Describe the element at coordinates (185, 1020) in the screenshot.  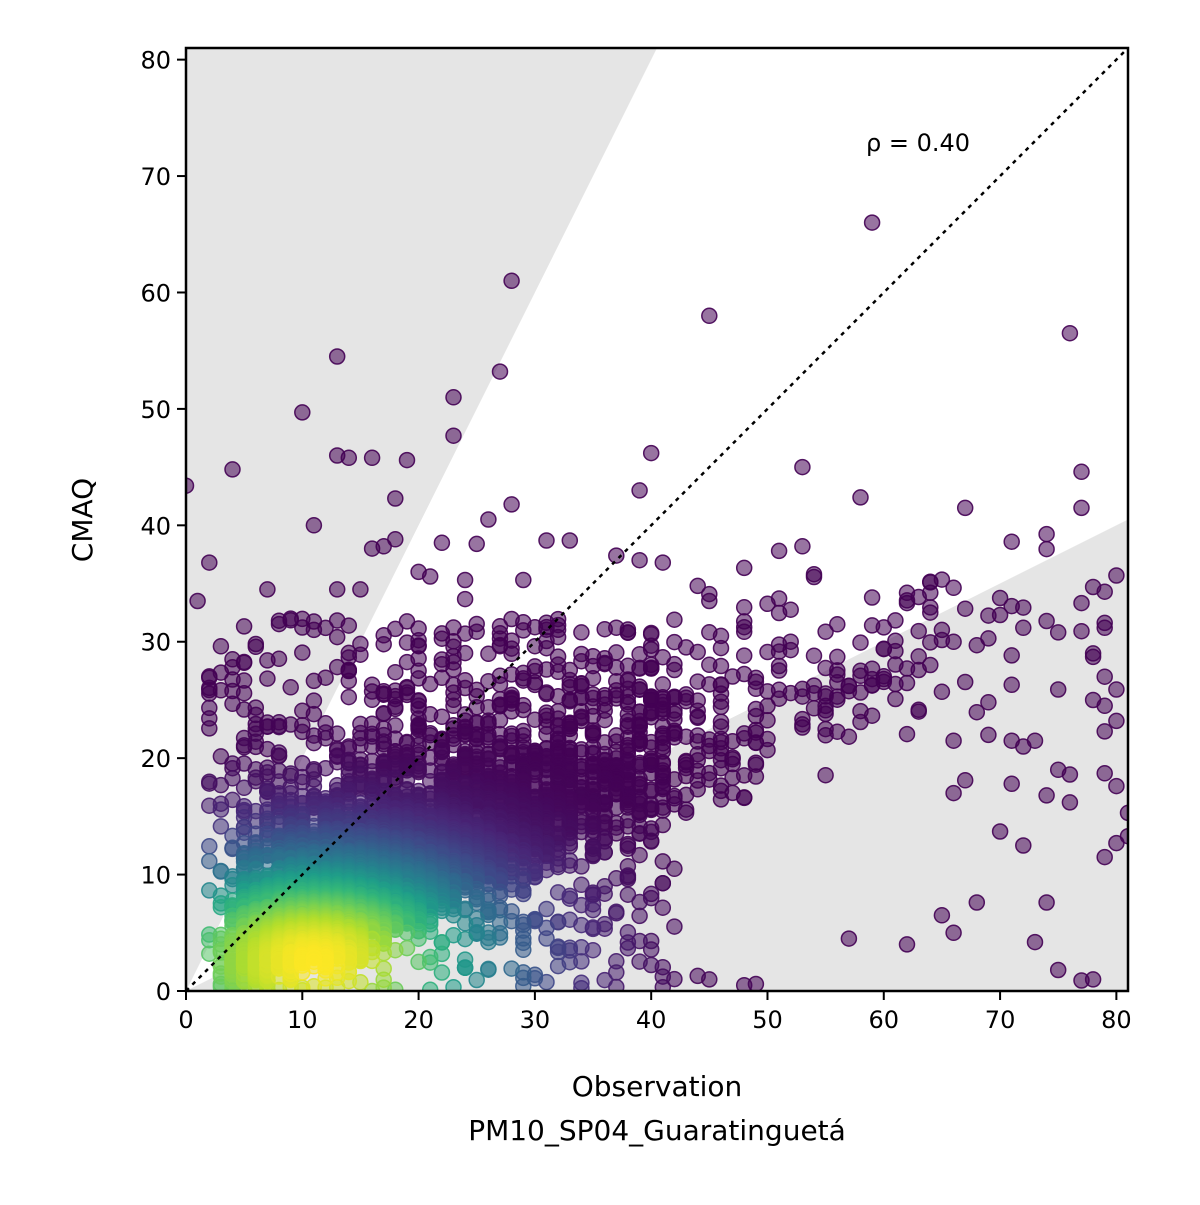
I see `x-tick-label: 0` at that location.